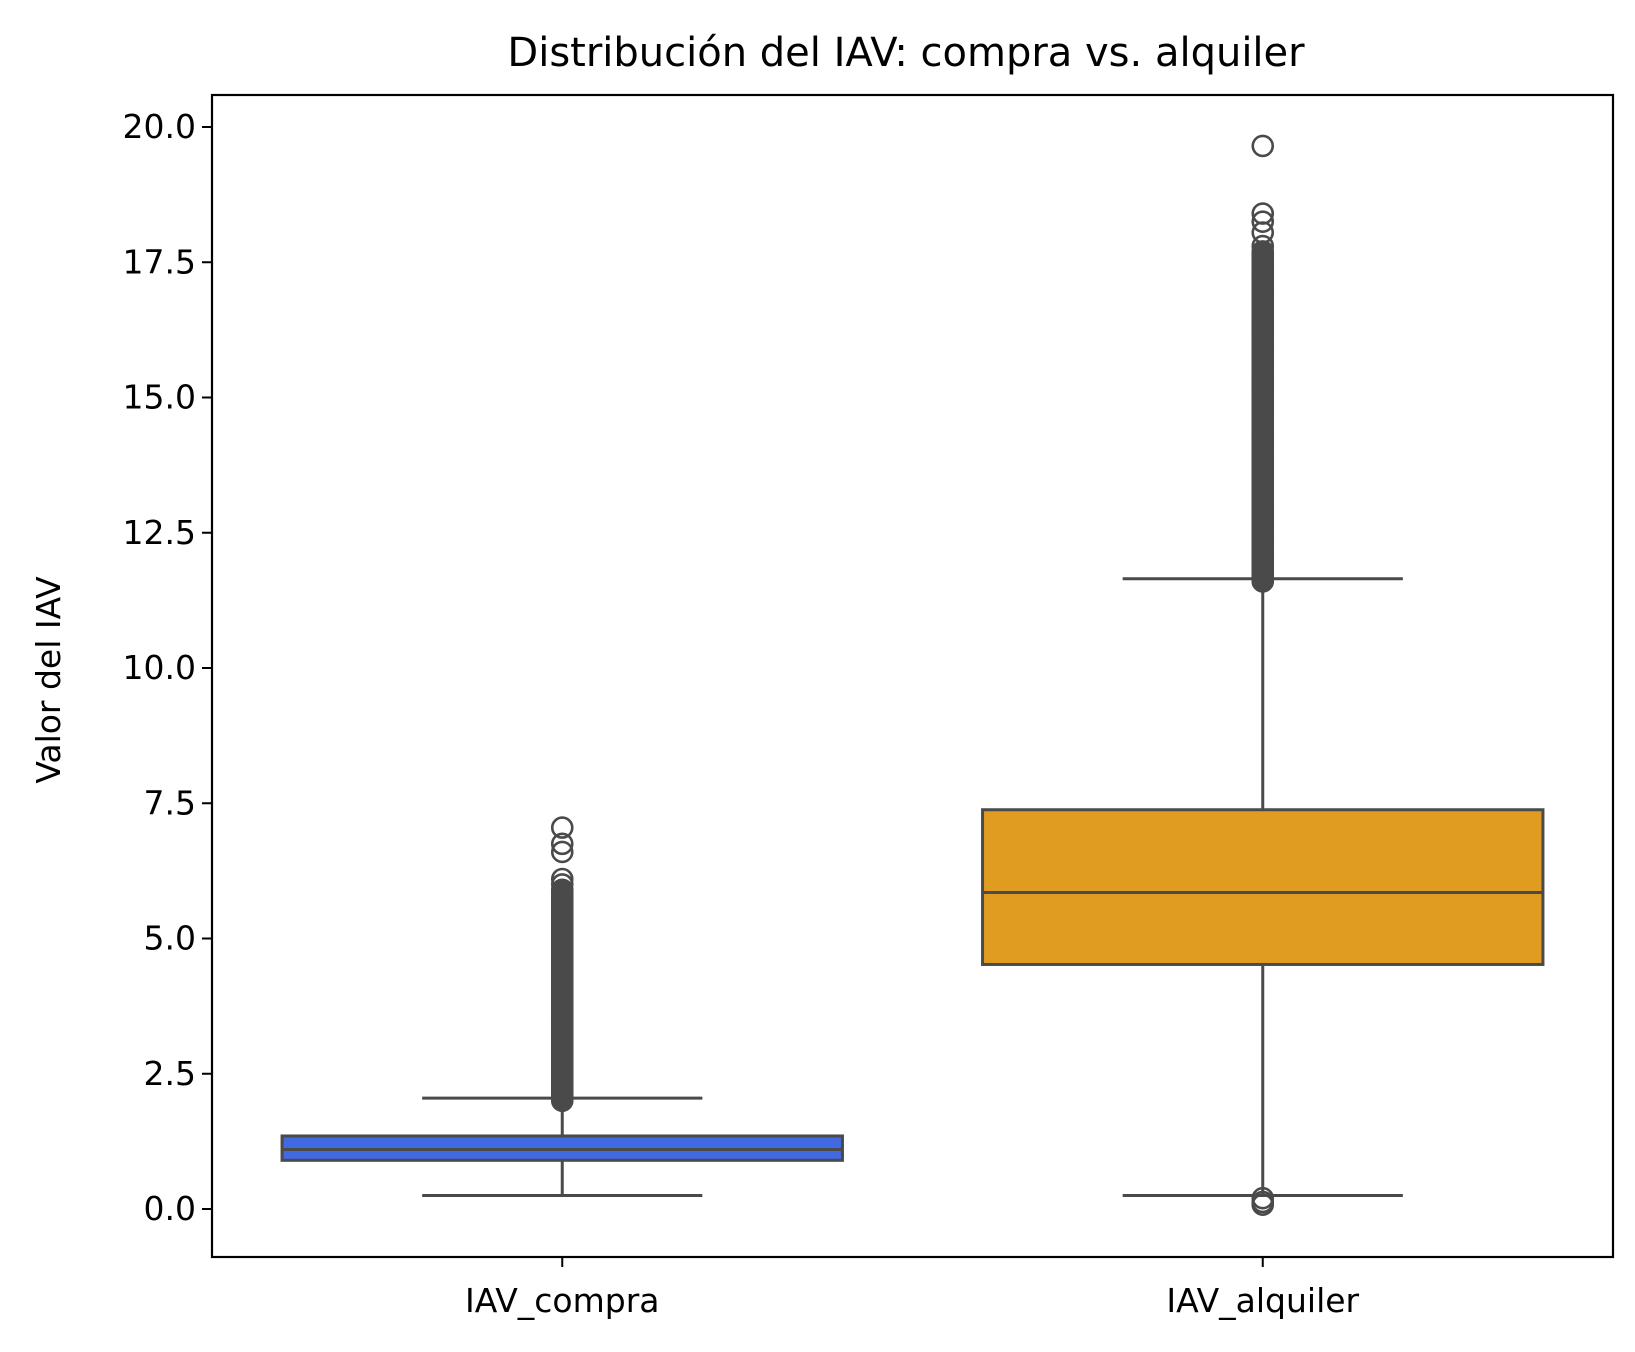 The height and width of the screenshot is (1352, 1635). I want to click on y-tick-label: 5.0, so click(170, 938).